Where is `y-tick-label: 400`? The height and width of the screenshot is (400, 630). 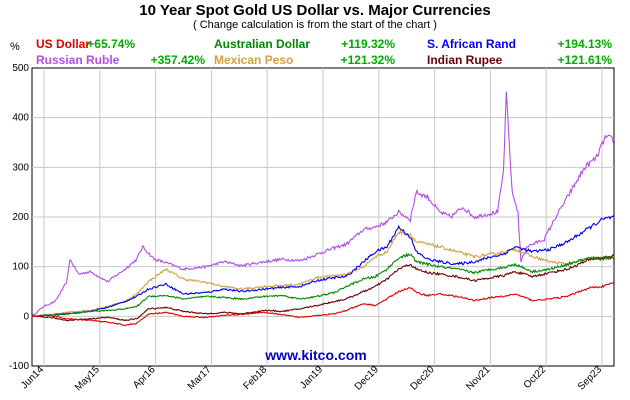 y-tick-label: 400 is located at coordinates (20, 118).